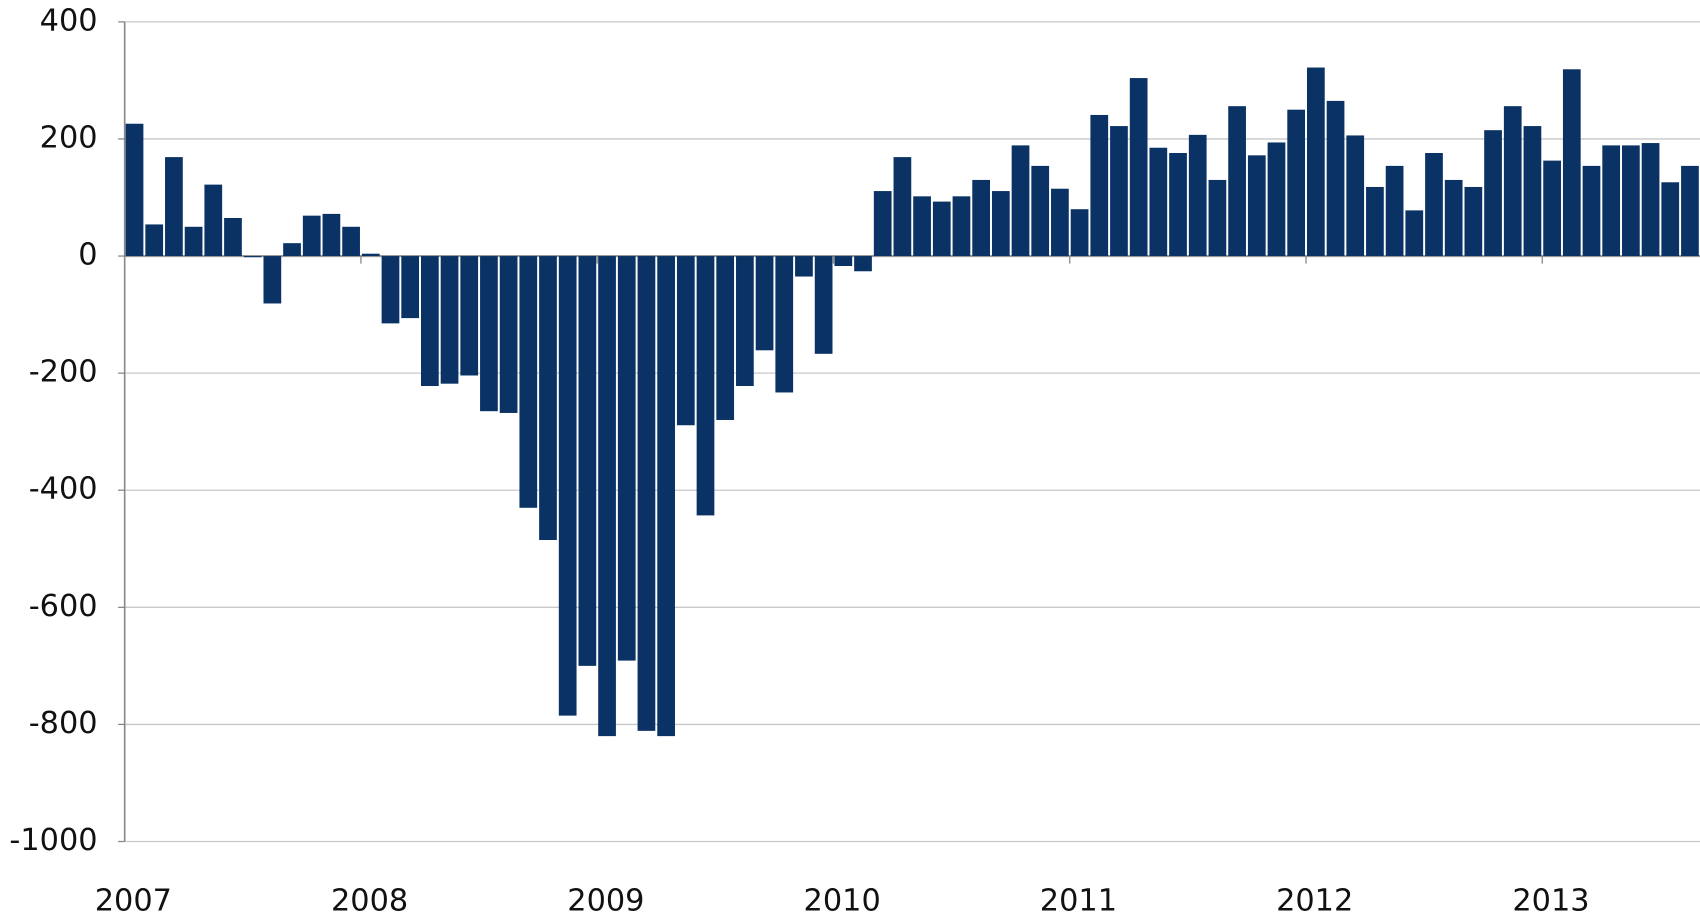 The image size is (1700, 923). Describe the element at coordinates (369, 901) in the screenshot. I see `x-tick-label: 2008` at that location.